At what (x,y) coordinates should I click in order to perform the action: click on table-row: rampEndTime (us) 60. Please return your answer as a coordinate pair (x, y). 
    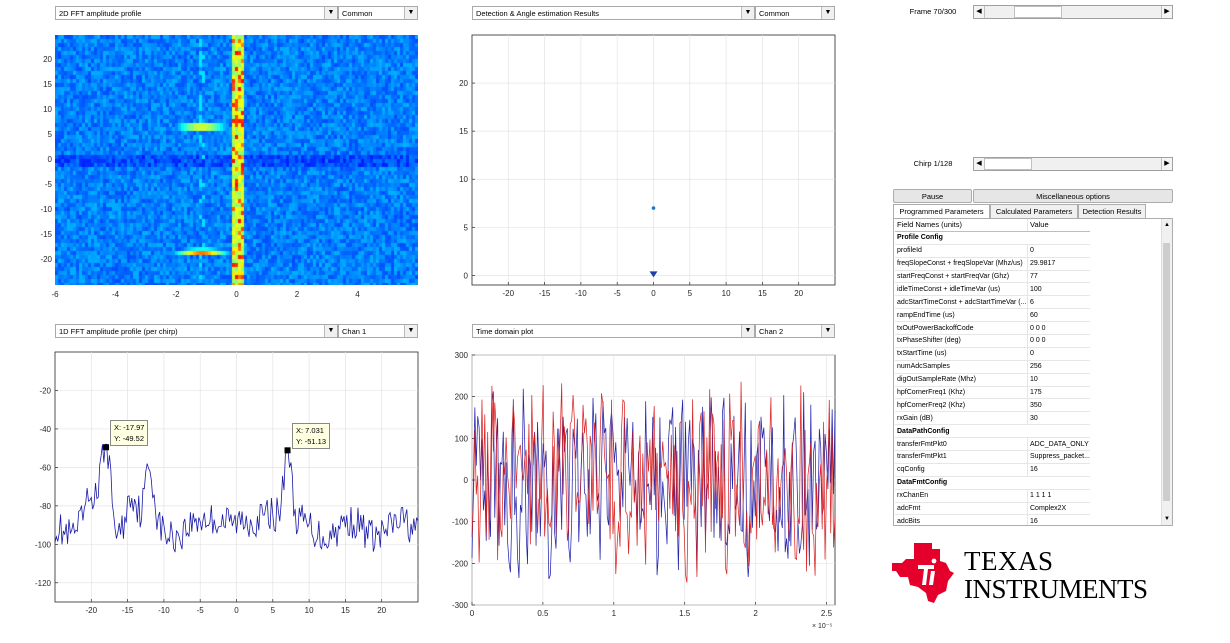
    Looking at the image, I should click on (992, 315).